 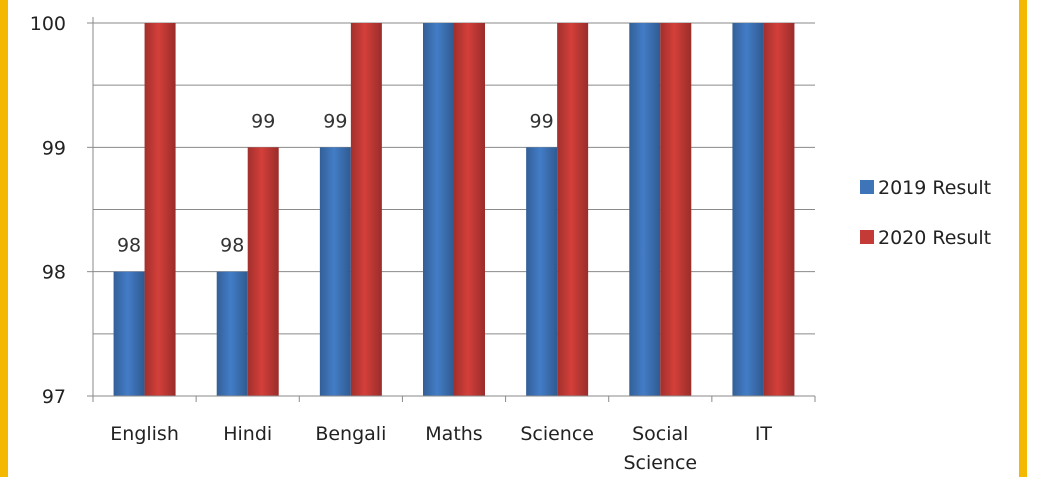 I want to click on data-labels: 98 98 99 99 99, so click(x=335, y=183).